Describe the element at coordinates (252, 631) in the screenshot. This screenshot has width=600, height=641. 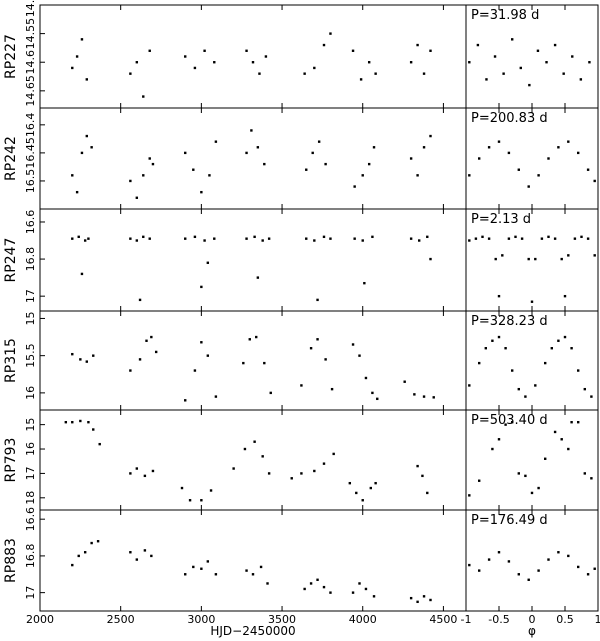
I see `x-axis-label: HJD−2450000` at that location.